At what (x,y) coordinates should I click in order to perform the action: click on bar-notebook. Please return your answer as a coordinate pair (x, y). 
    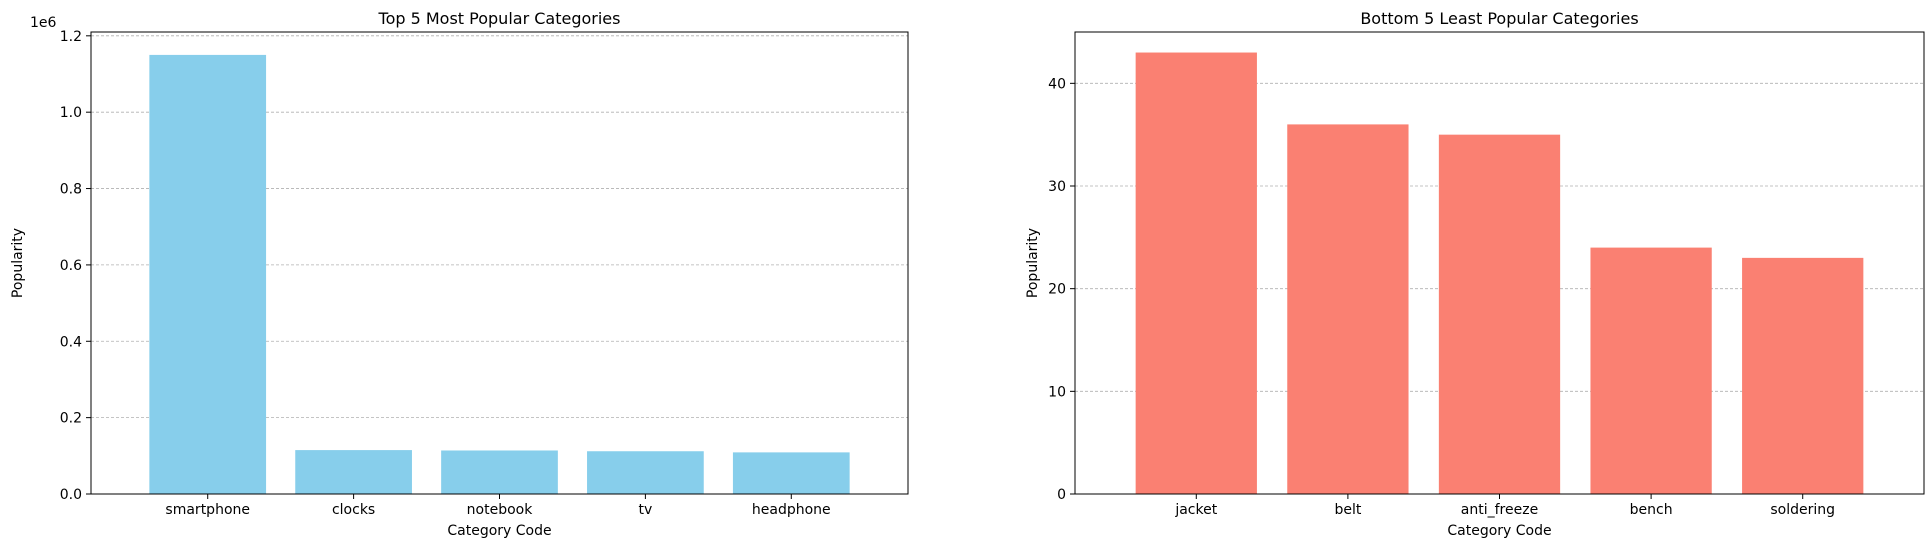
    Looking at the image, I should click on (499, 472).